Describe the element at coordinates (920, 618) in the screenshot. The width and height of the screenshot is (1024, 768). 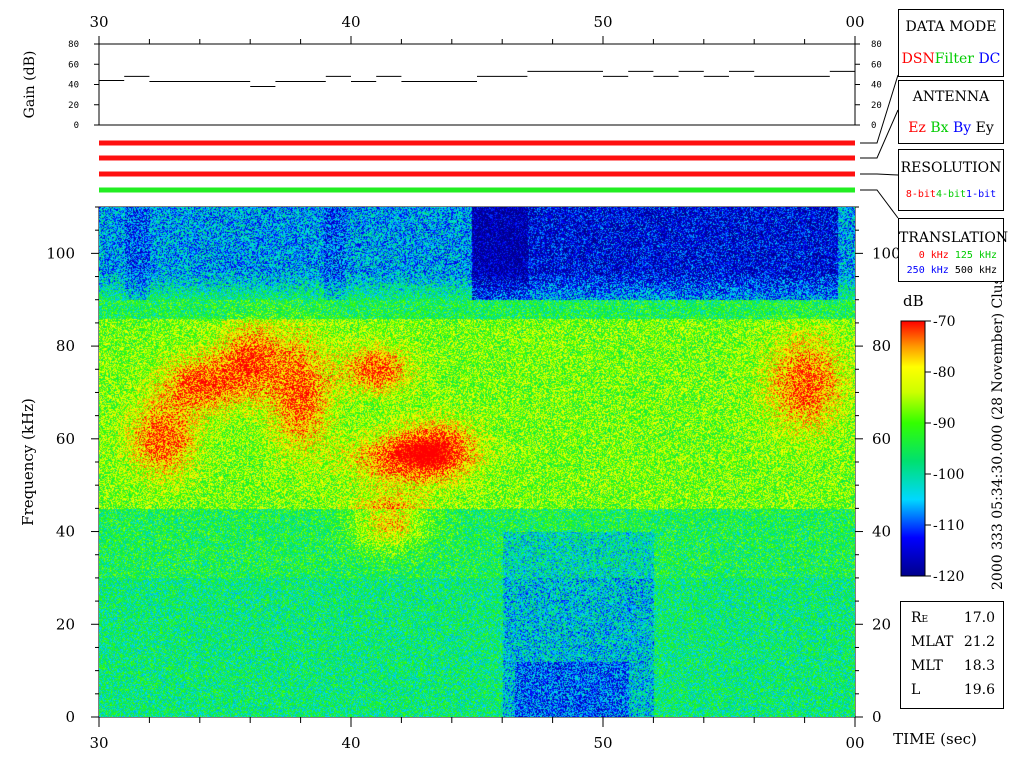
I see `info-label-re: RE` at that location.